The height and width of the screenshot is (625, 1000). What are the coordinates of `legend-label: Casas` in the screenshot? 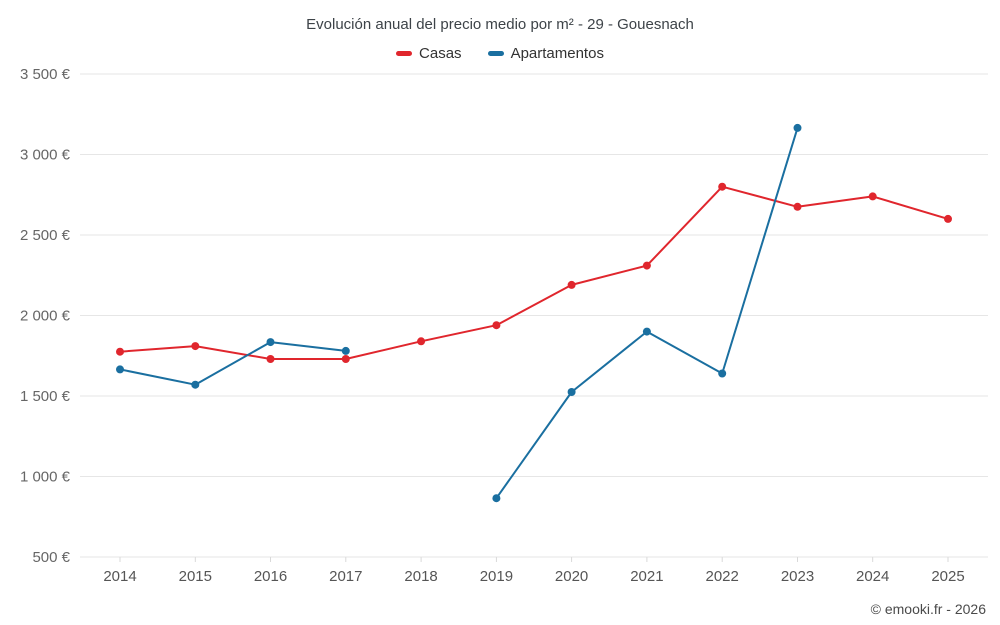 It's located at (440, 53).